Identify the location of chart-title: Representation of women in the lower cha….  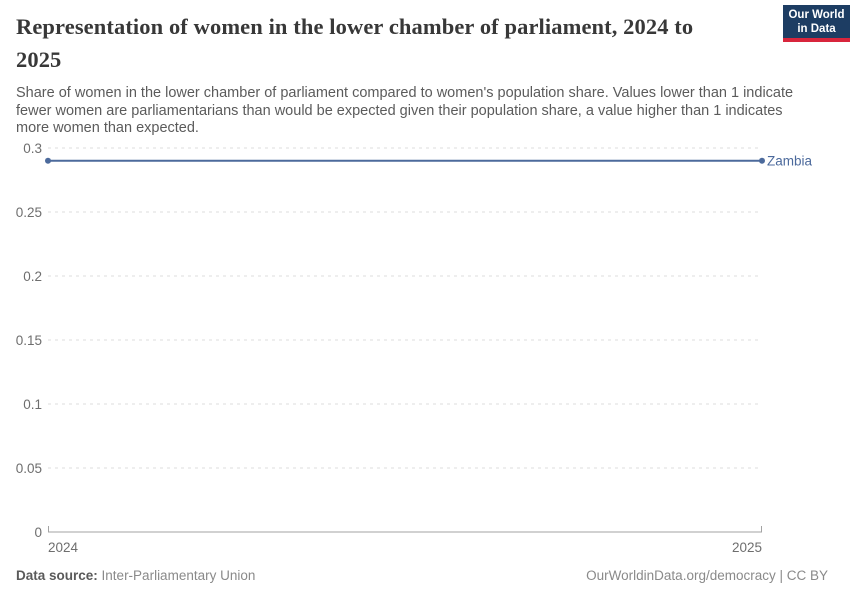
(355, 43).